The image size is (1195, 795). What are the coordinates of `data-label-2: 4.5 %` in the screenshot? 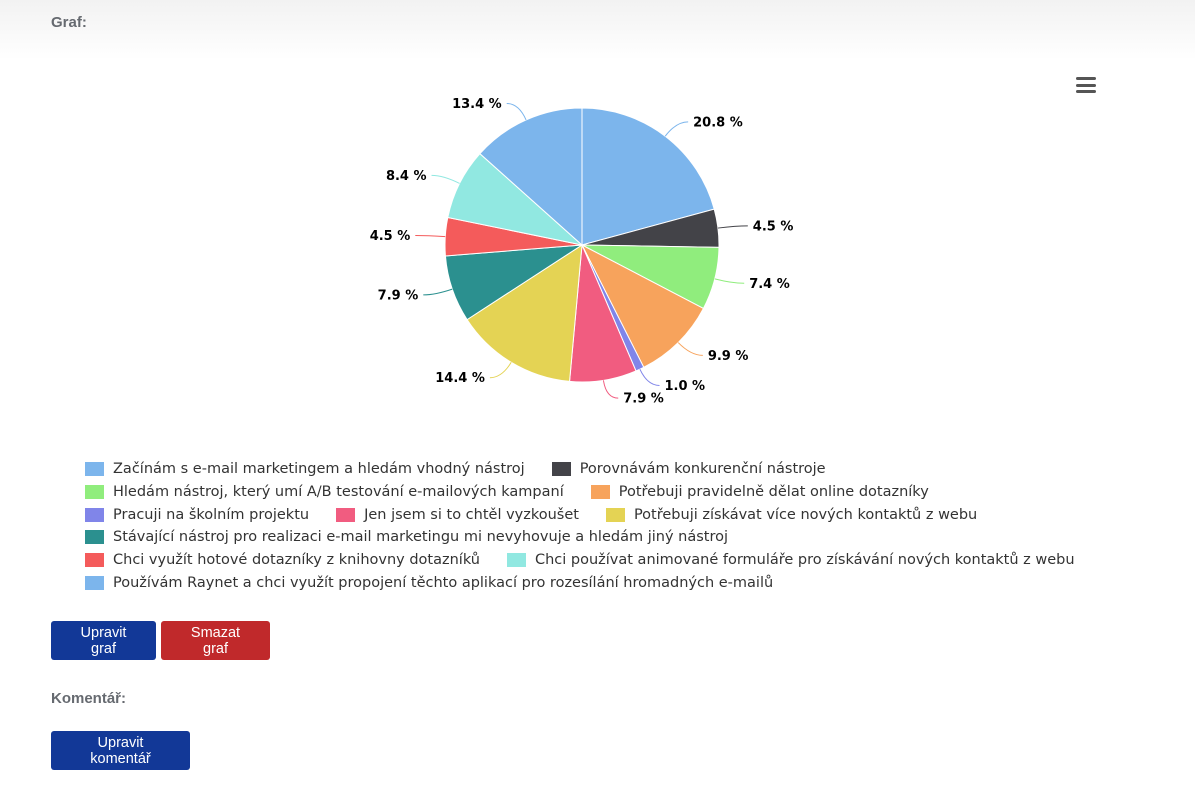 It's located at (773, 226).